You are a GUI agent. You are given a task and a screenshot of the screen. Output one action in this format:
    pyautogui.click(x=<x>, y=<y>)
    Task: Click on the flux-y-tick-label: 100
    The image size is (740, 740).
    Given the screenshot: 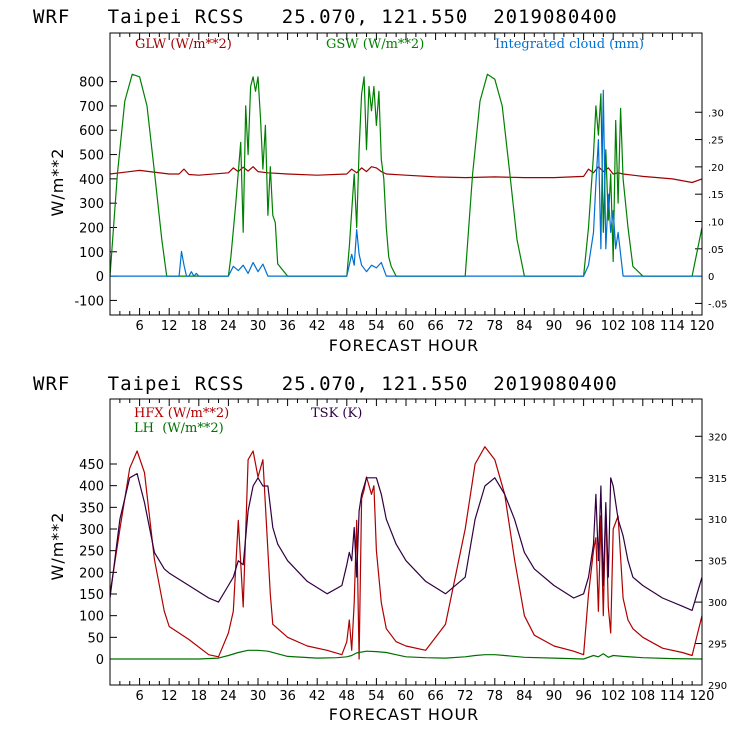 What is the action you would take?
    pyautogui.click(x=91, y=617)
    